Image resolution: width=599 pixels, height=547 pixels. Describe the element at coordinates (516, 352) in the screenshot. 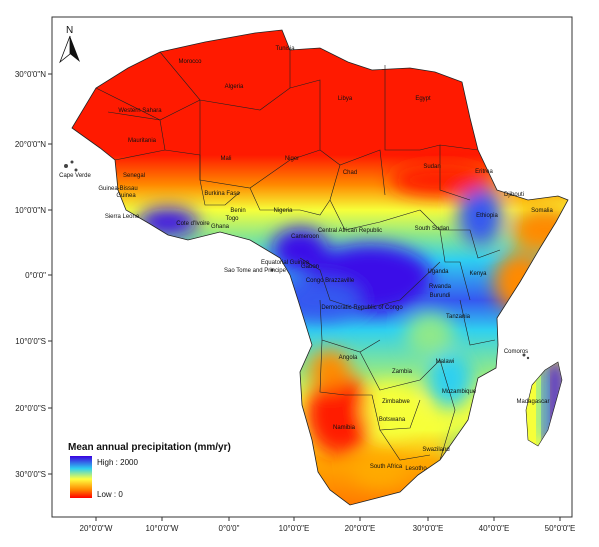

I see `country-label-comoros: Comoros` at that location.